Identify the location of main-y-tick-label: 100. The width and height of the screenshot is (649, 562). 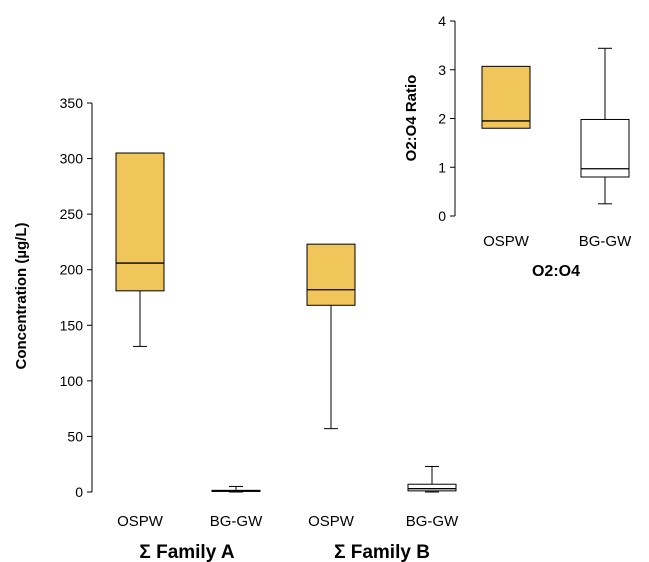
(72, 381).